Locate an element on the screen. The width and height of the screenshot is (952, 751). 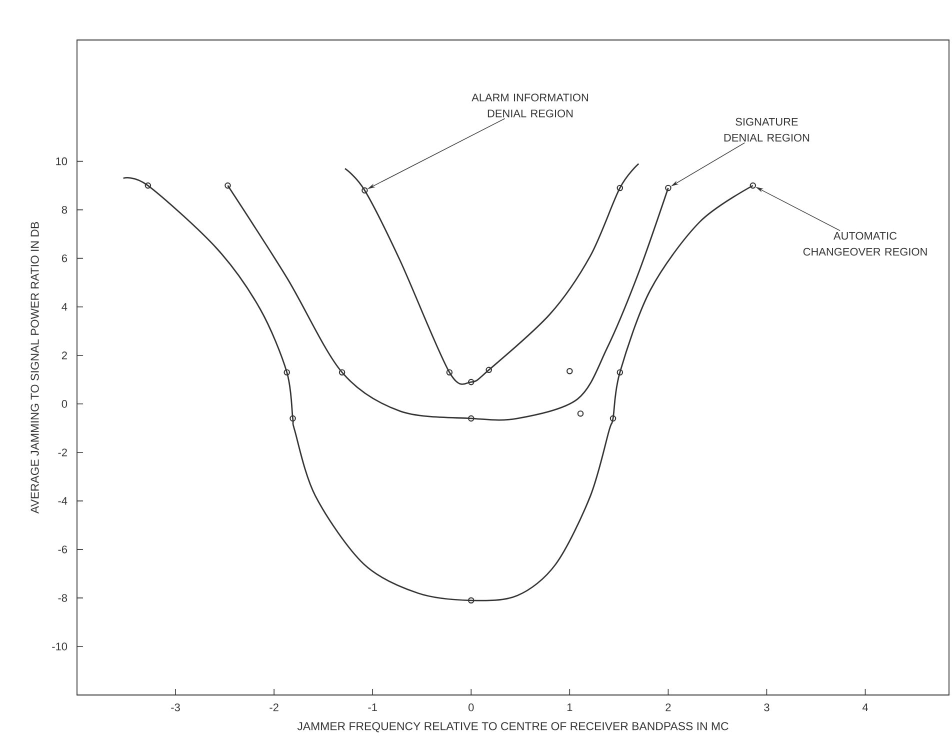
x-axis-title: JAMMER FREQUENCY RELATIVE TO CENTRE OF RECEIVER BANDPASS IN MC is located at coordinates (512, 727).